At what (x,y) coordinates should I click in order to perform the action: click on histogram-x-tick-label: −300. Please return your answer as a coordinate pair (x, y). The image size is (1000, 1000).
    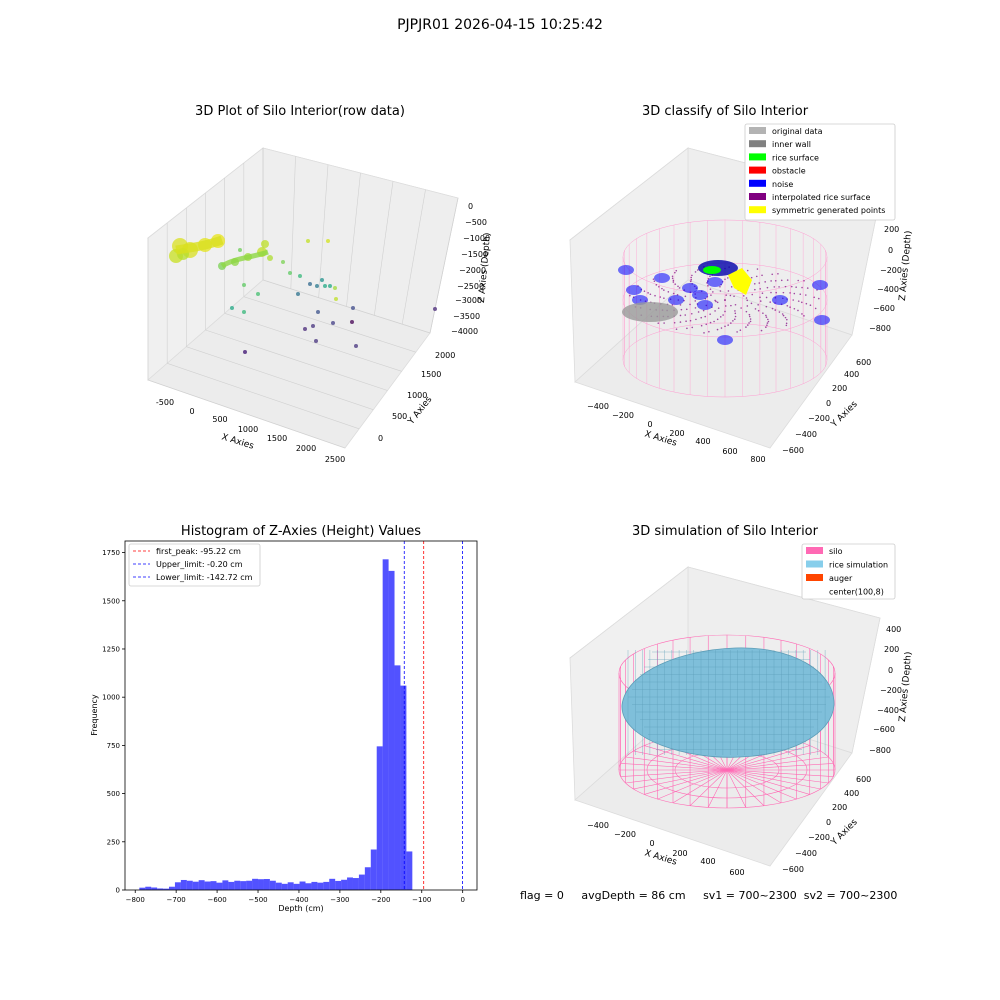
    Looking at the image, I should click on (339, 900).